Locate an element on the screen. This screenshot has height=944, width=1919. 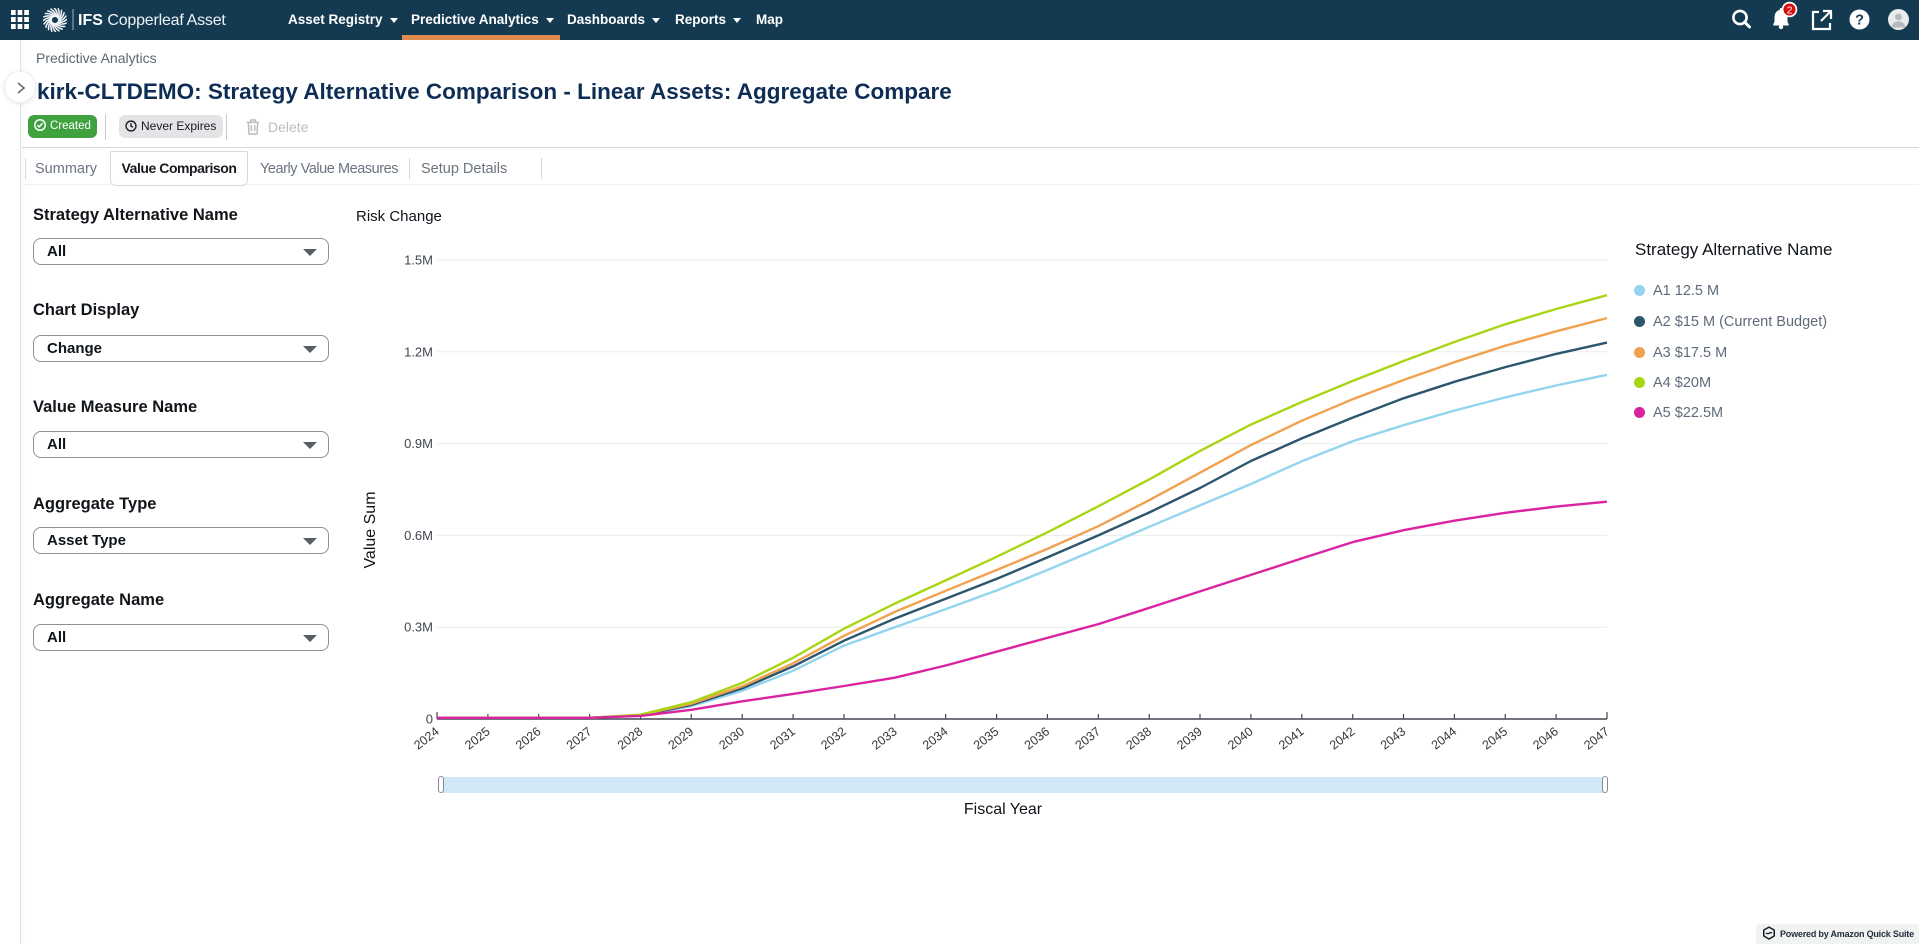
svg-text: 2037 is located at coordinates (1088, 738).